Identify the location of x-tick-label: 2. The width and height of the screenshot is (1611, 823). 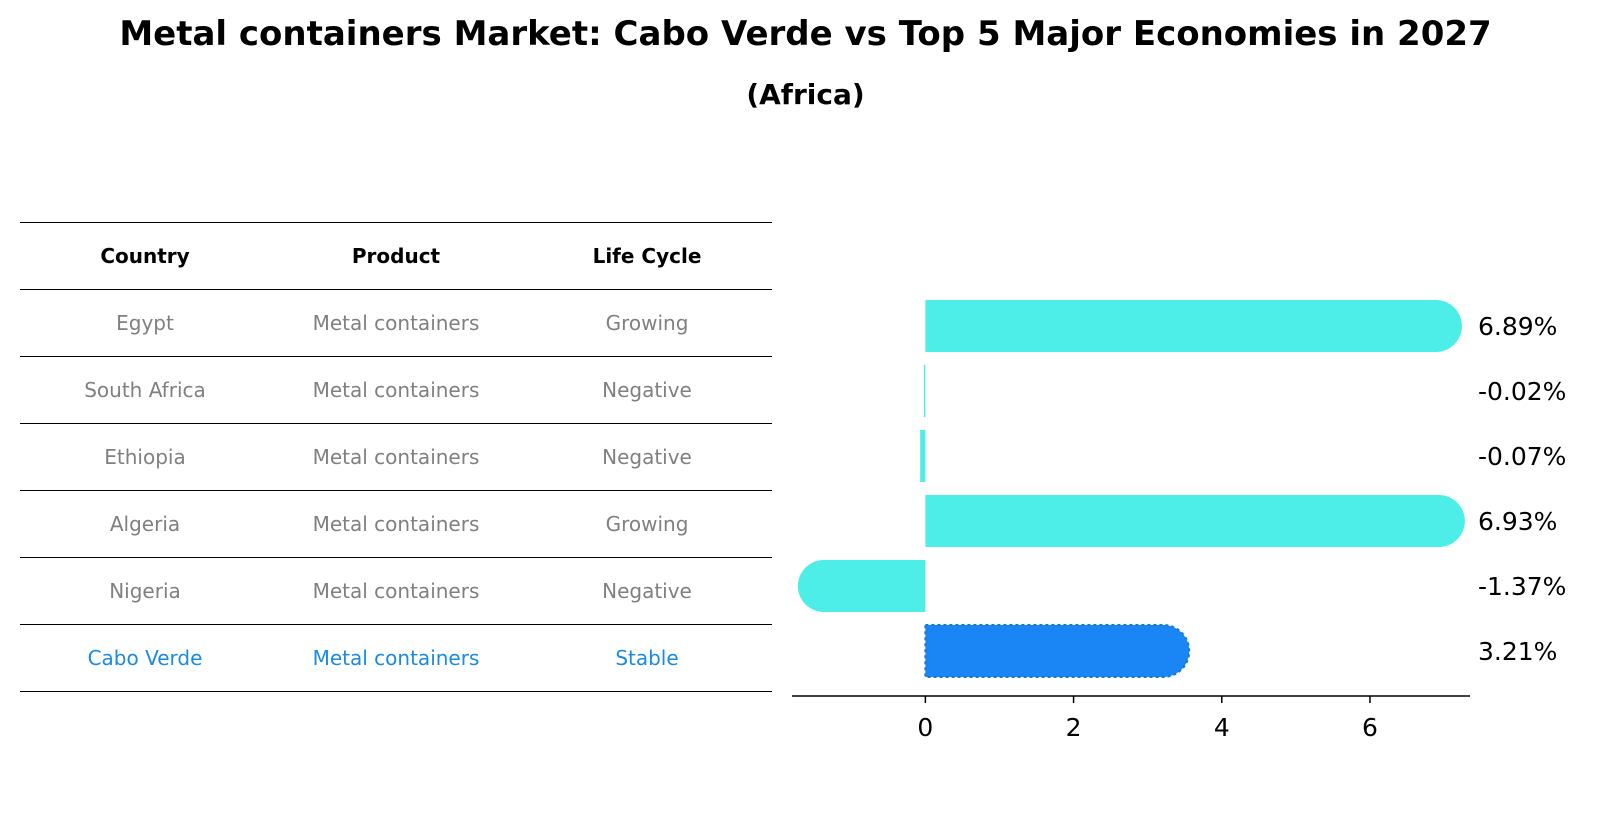
(1074, 727).